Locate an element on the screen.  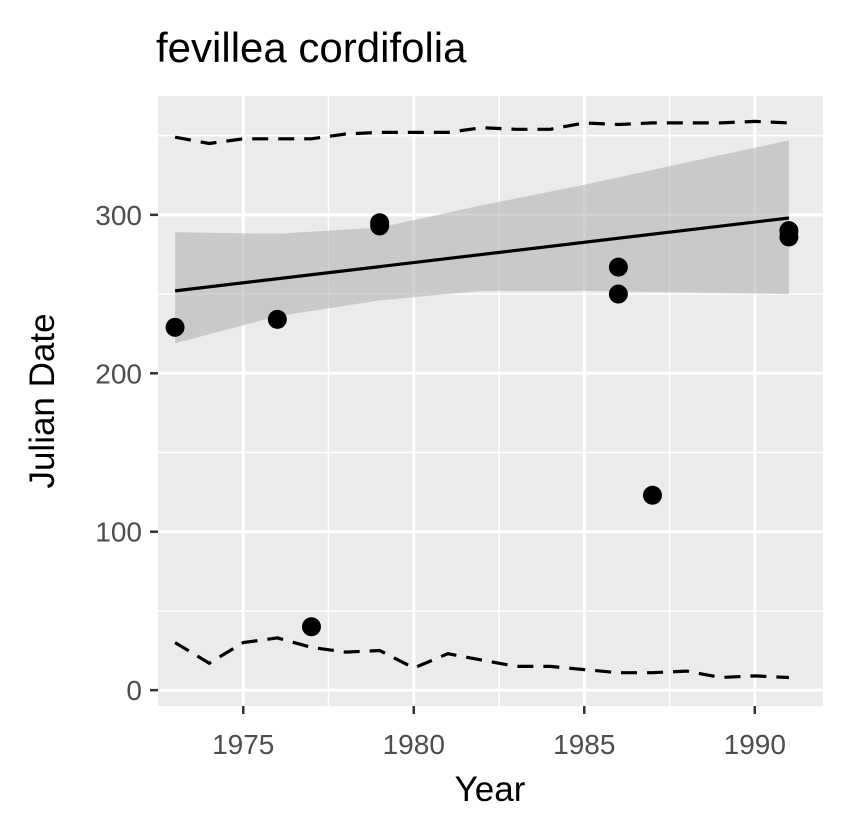
lower-bound-dashed-line is located at coordinates (481, 658).